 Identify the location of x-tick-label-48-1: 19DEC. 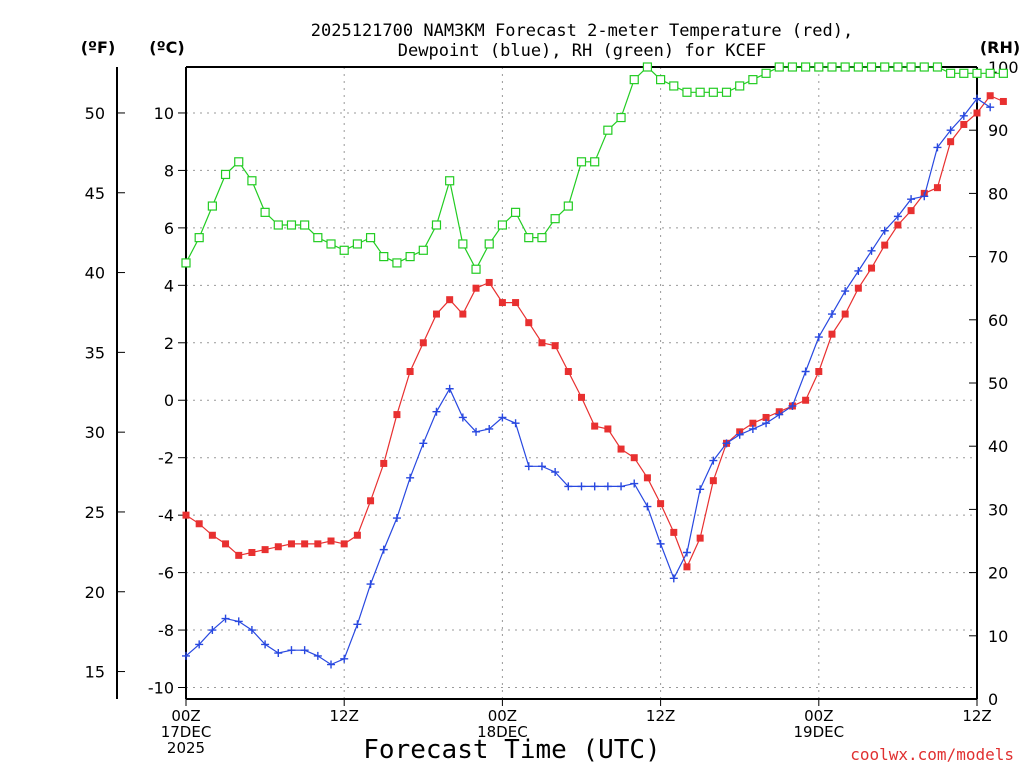
(819, 732).